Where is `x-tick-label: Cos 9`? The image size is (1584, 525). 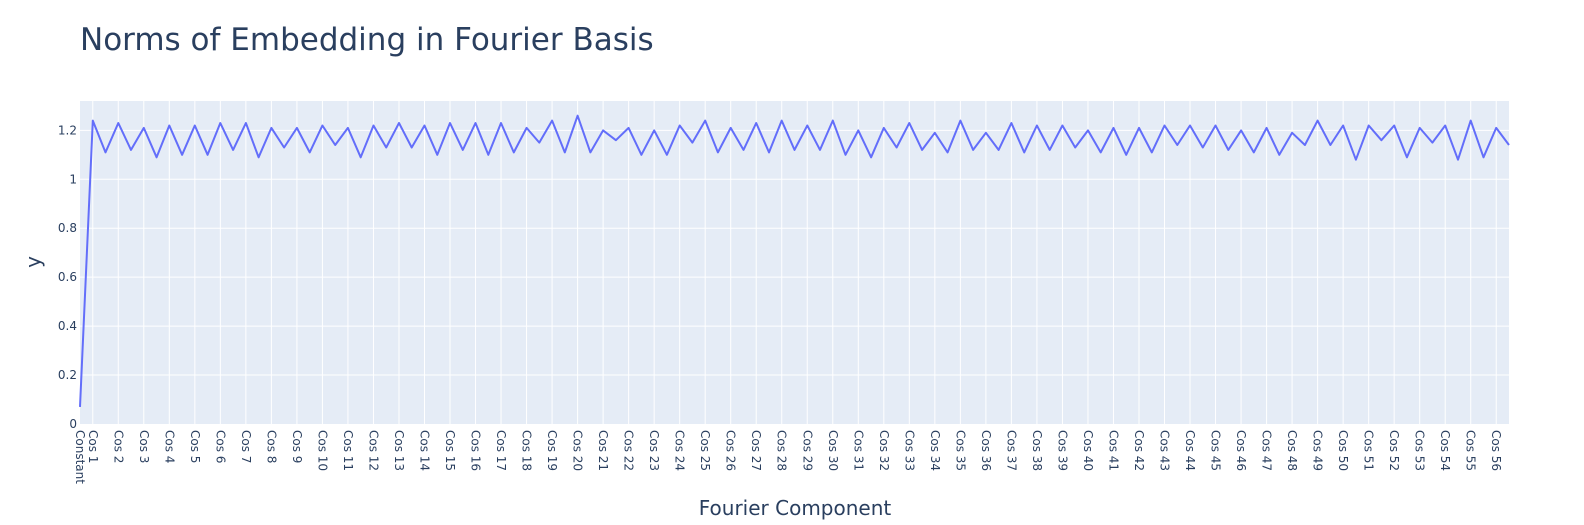 x-tick-label: Cos 9 is located at coordinates (297, 446).